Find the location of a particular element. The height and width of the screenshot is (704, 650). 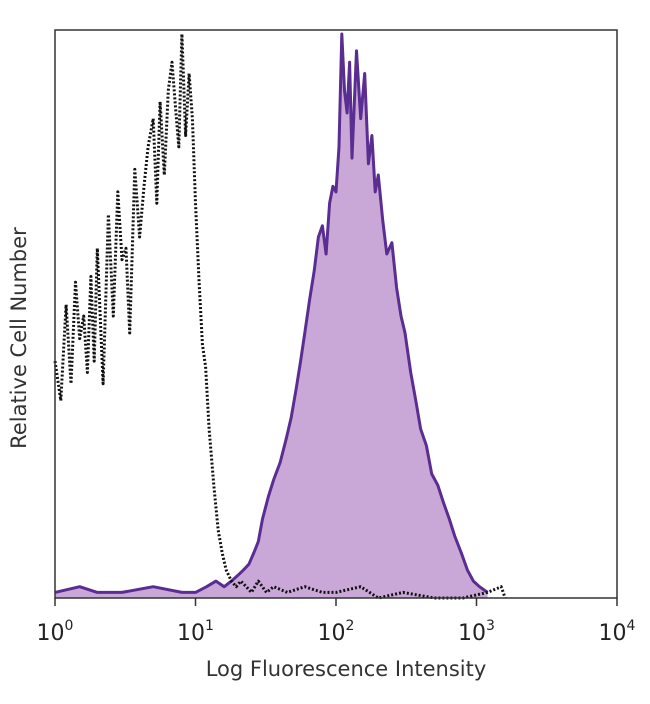

x-axis-tick-labels: 100 101 102 103 104 is located at coordinates (336, 632).